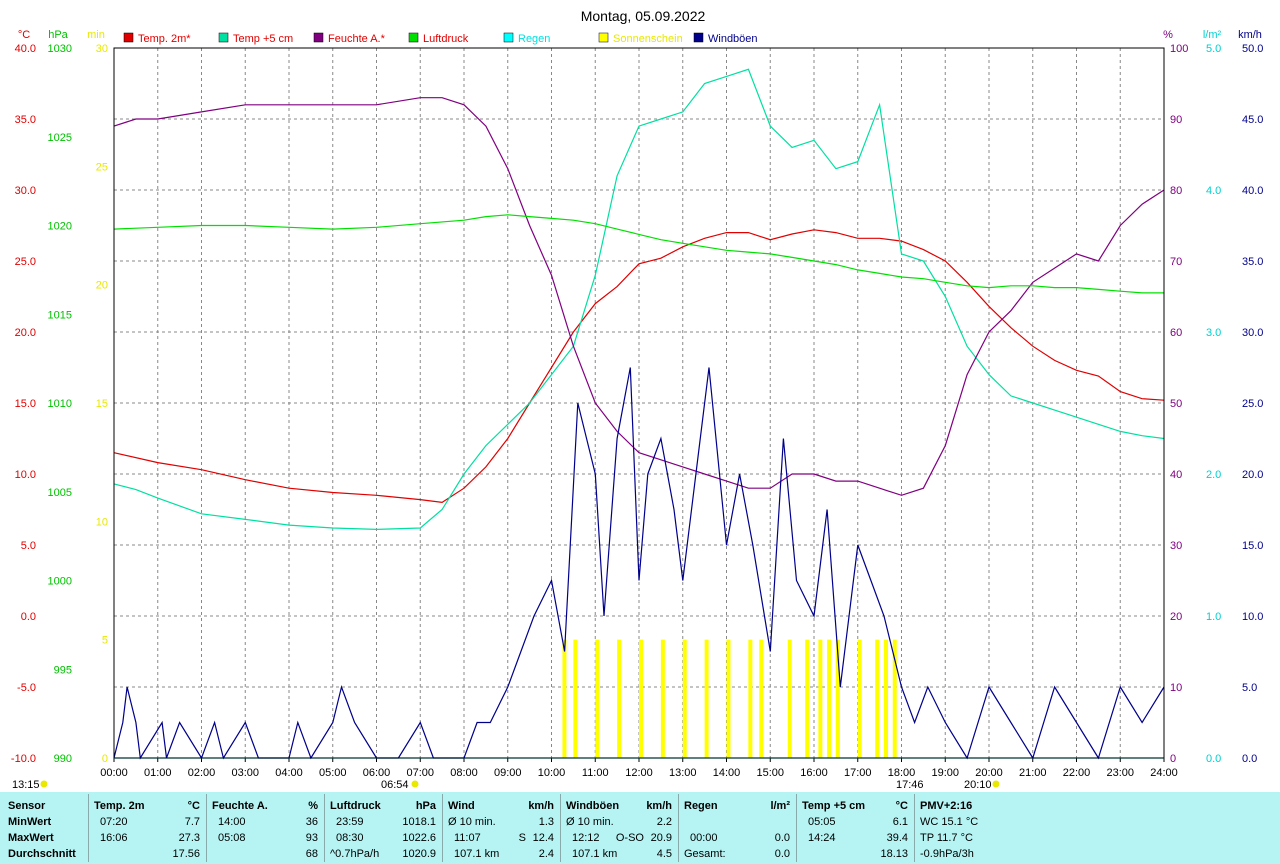 The width and height of the screenshot is (1280, 864). Describe the element at coordinates (733, 39) in the screenshot. I see `legend-label: Windböen` at that location.